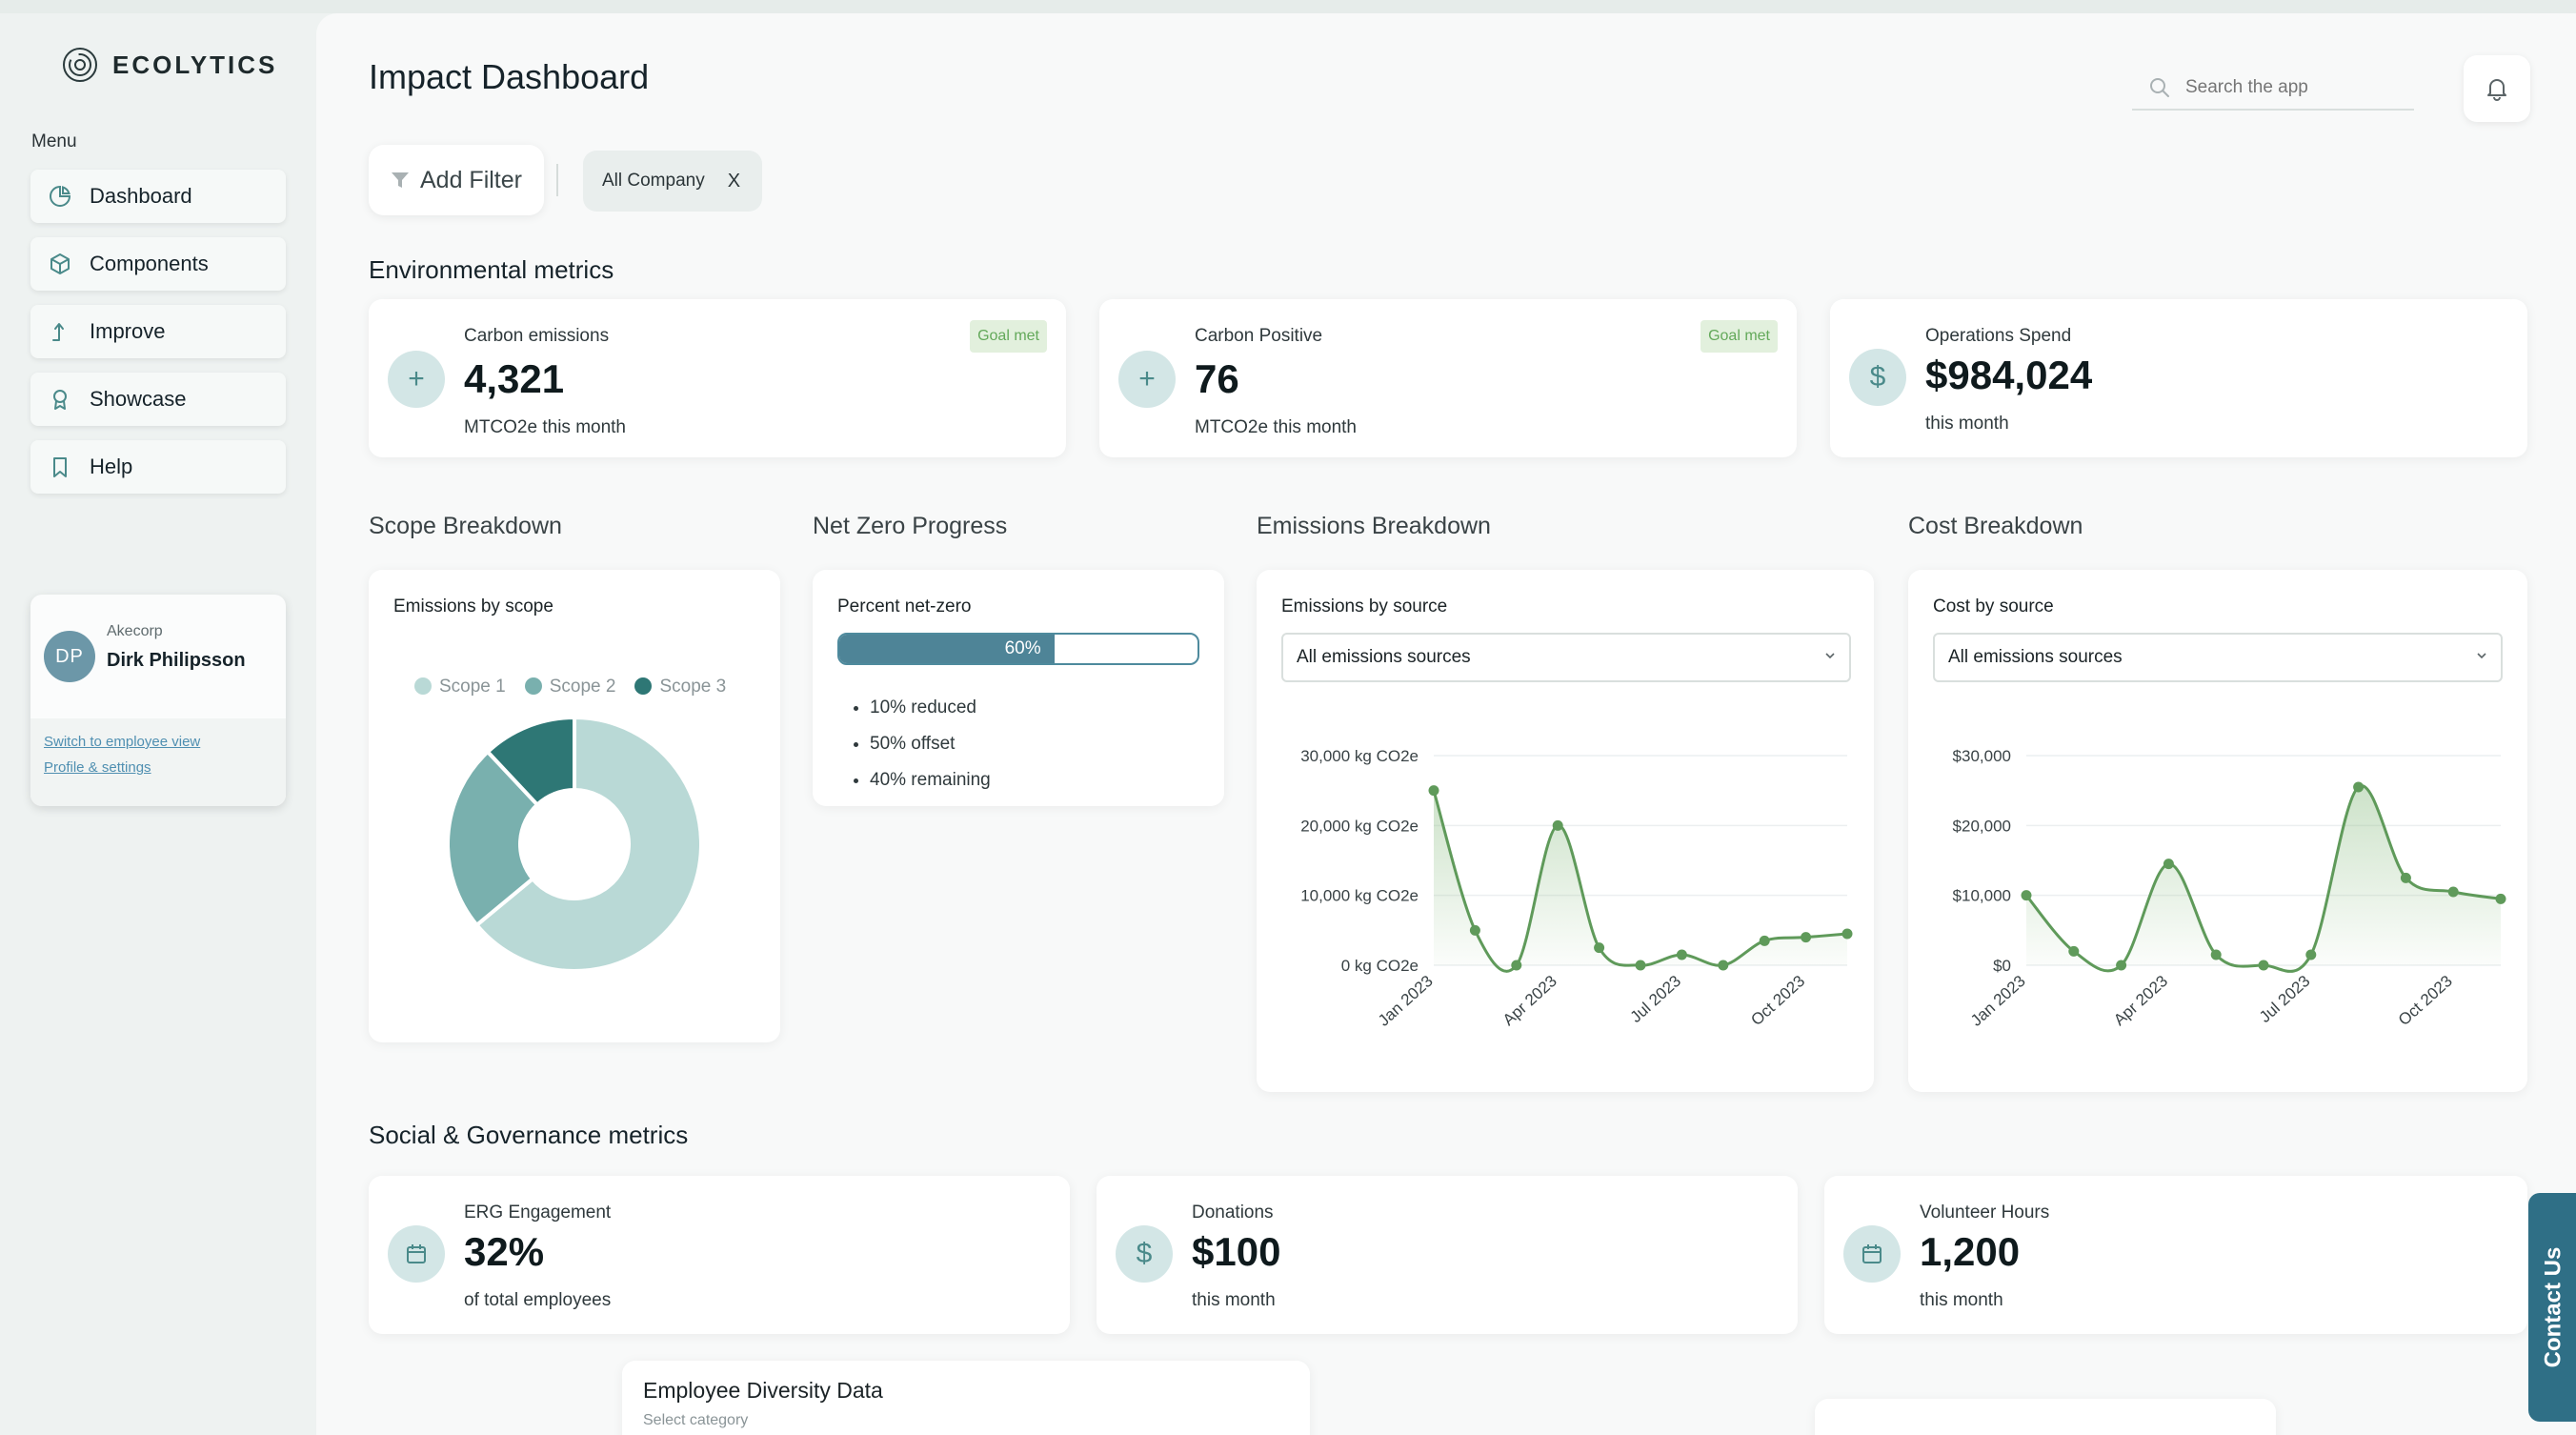  Describe the element at coordinates (169, 65) in the screenshot. I see `app-logo: ECOLYTICS` at that location.